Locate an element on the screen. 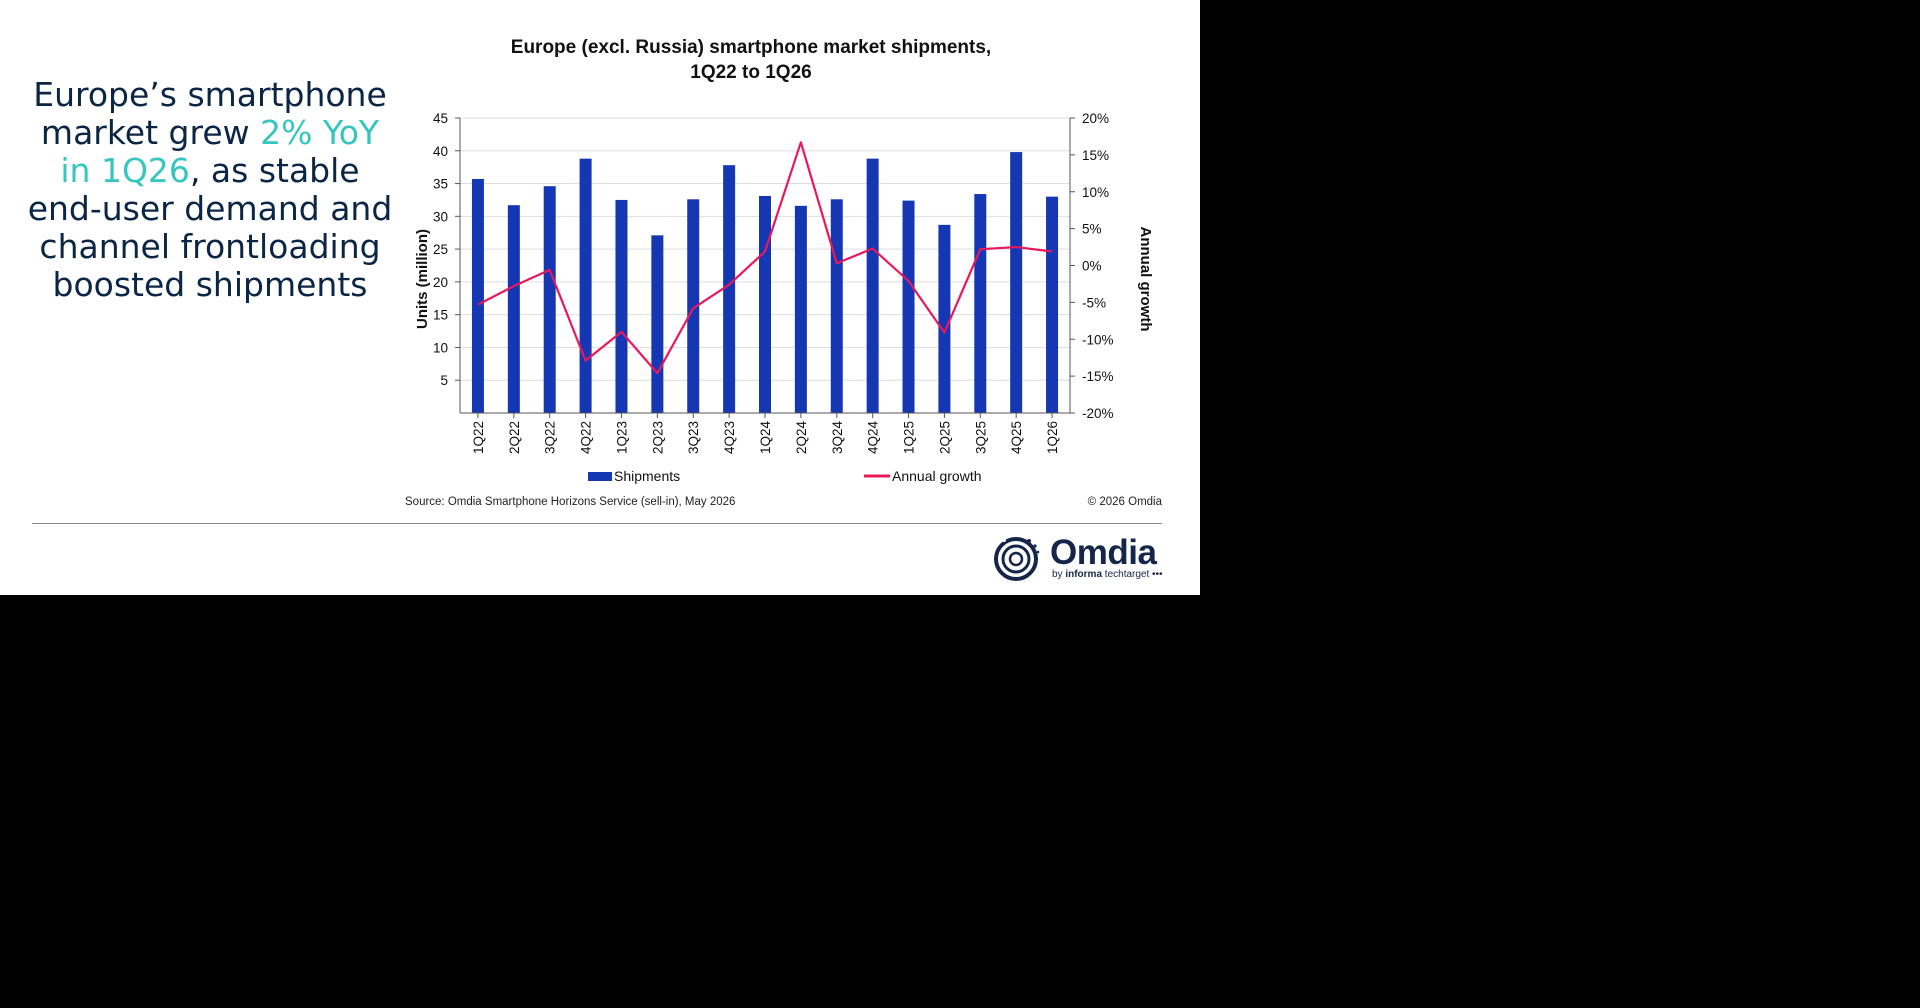 The width and height of the screenshot is (1920, 1008). y-tick-label: 5 is located at coordinates (444, 380).